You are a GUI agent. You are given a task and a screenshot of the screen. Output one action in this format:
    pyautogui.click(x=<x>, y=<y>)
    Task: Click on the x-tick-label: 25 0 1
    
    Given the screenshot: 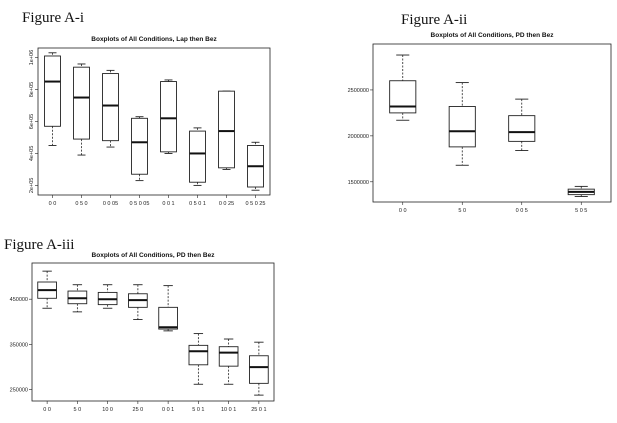 What is the action you would take?
    pyautogui.click(x=258, y=410)
    